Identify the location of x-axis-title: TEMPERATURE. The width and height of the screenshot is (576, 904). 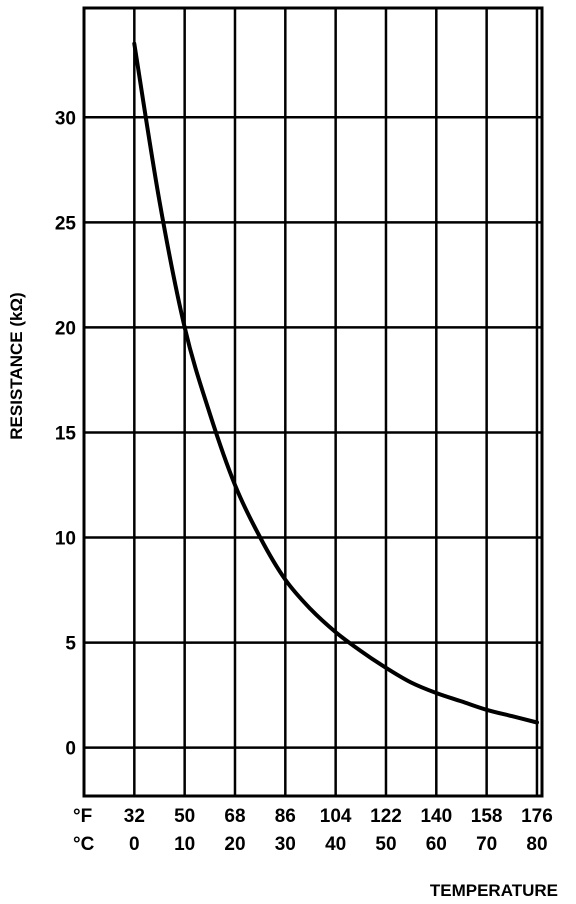
(494, 890).